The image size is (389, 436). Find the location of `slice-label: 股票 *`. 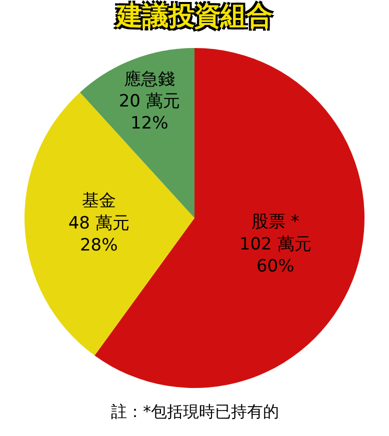

slice-label: 股票 * is located at coordinates (275, 222).